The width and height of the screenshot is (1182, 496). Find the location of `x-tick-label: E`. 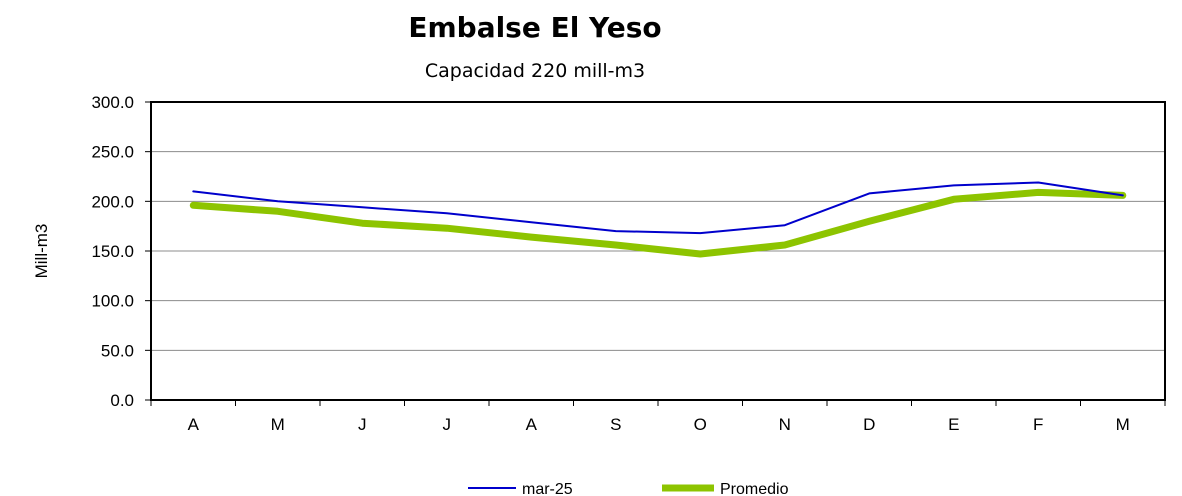

x-tick-label: E is located at coordinates (953, 424).